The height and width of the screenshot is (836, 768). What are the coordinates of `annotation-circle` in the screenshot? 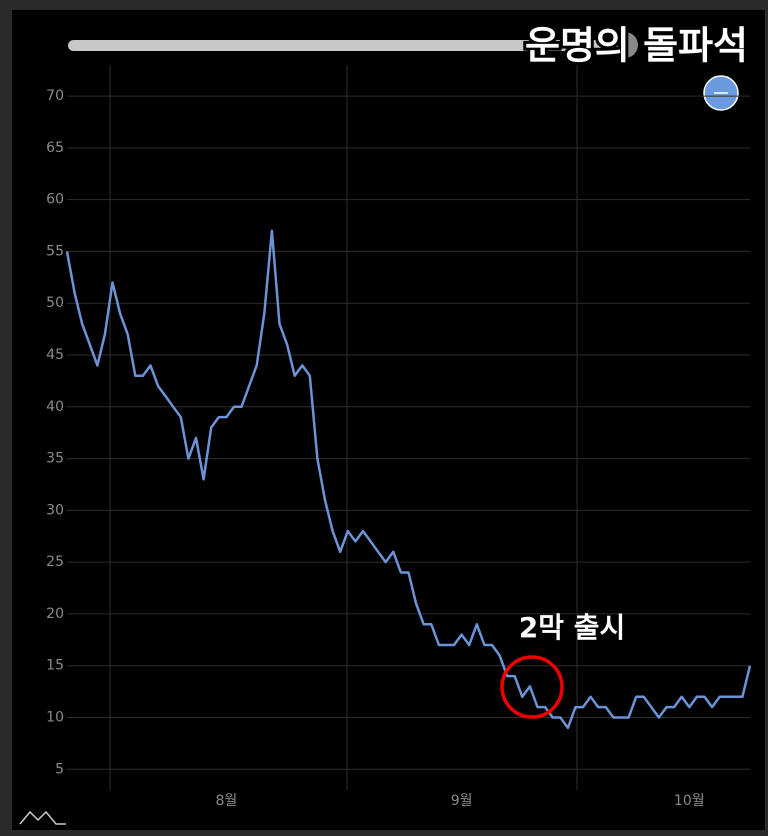 It's located at (532, 687).